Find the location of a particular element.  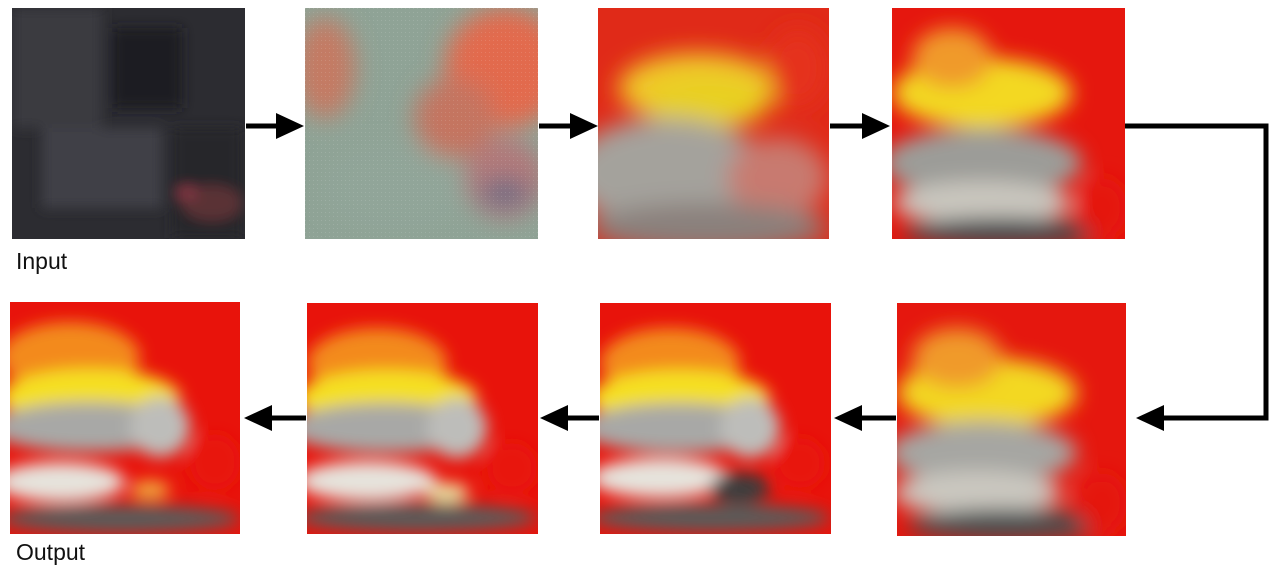

input-image is located at coordinates (128, 123).